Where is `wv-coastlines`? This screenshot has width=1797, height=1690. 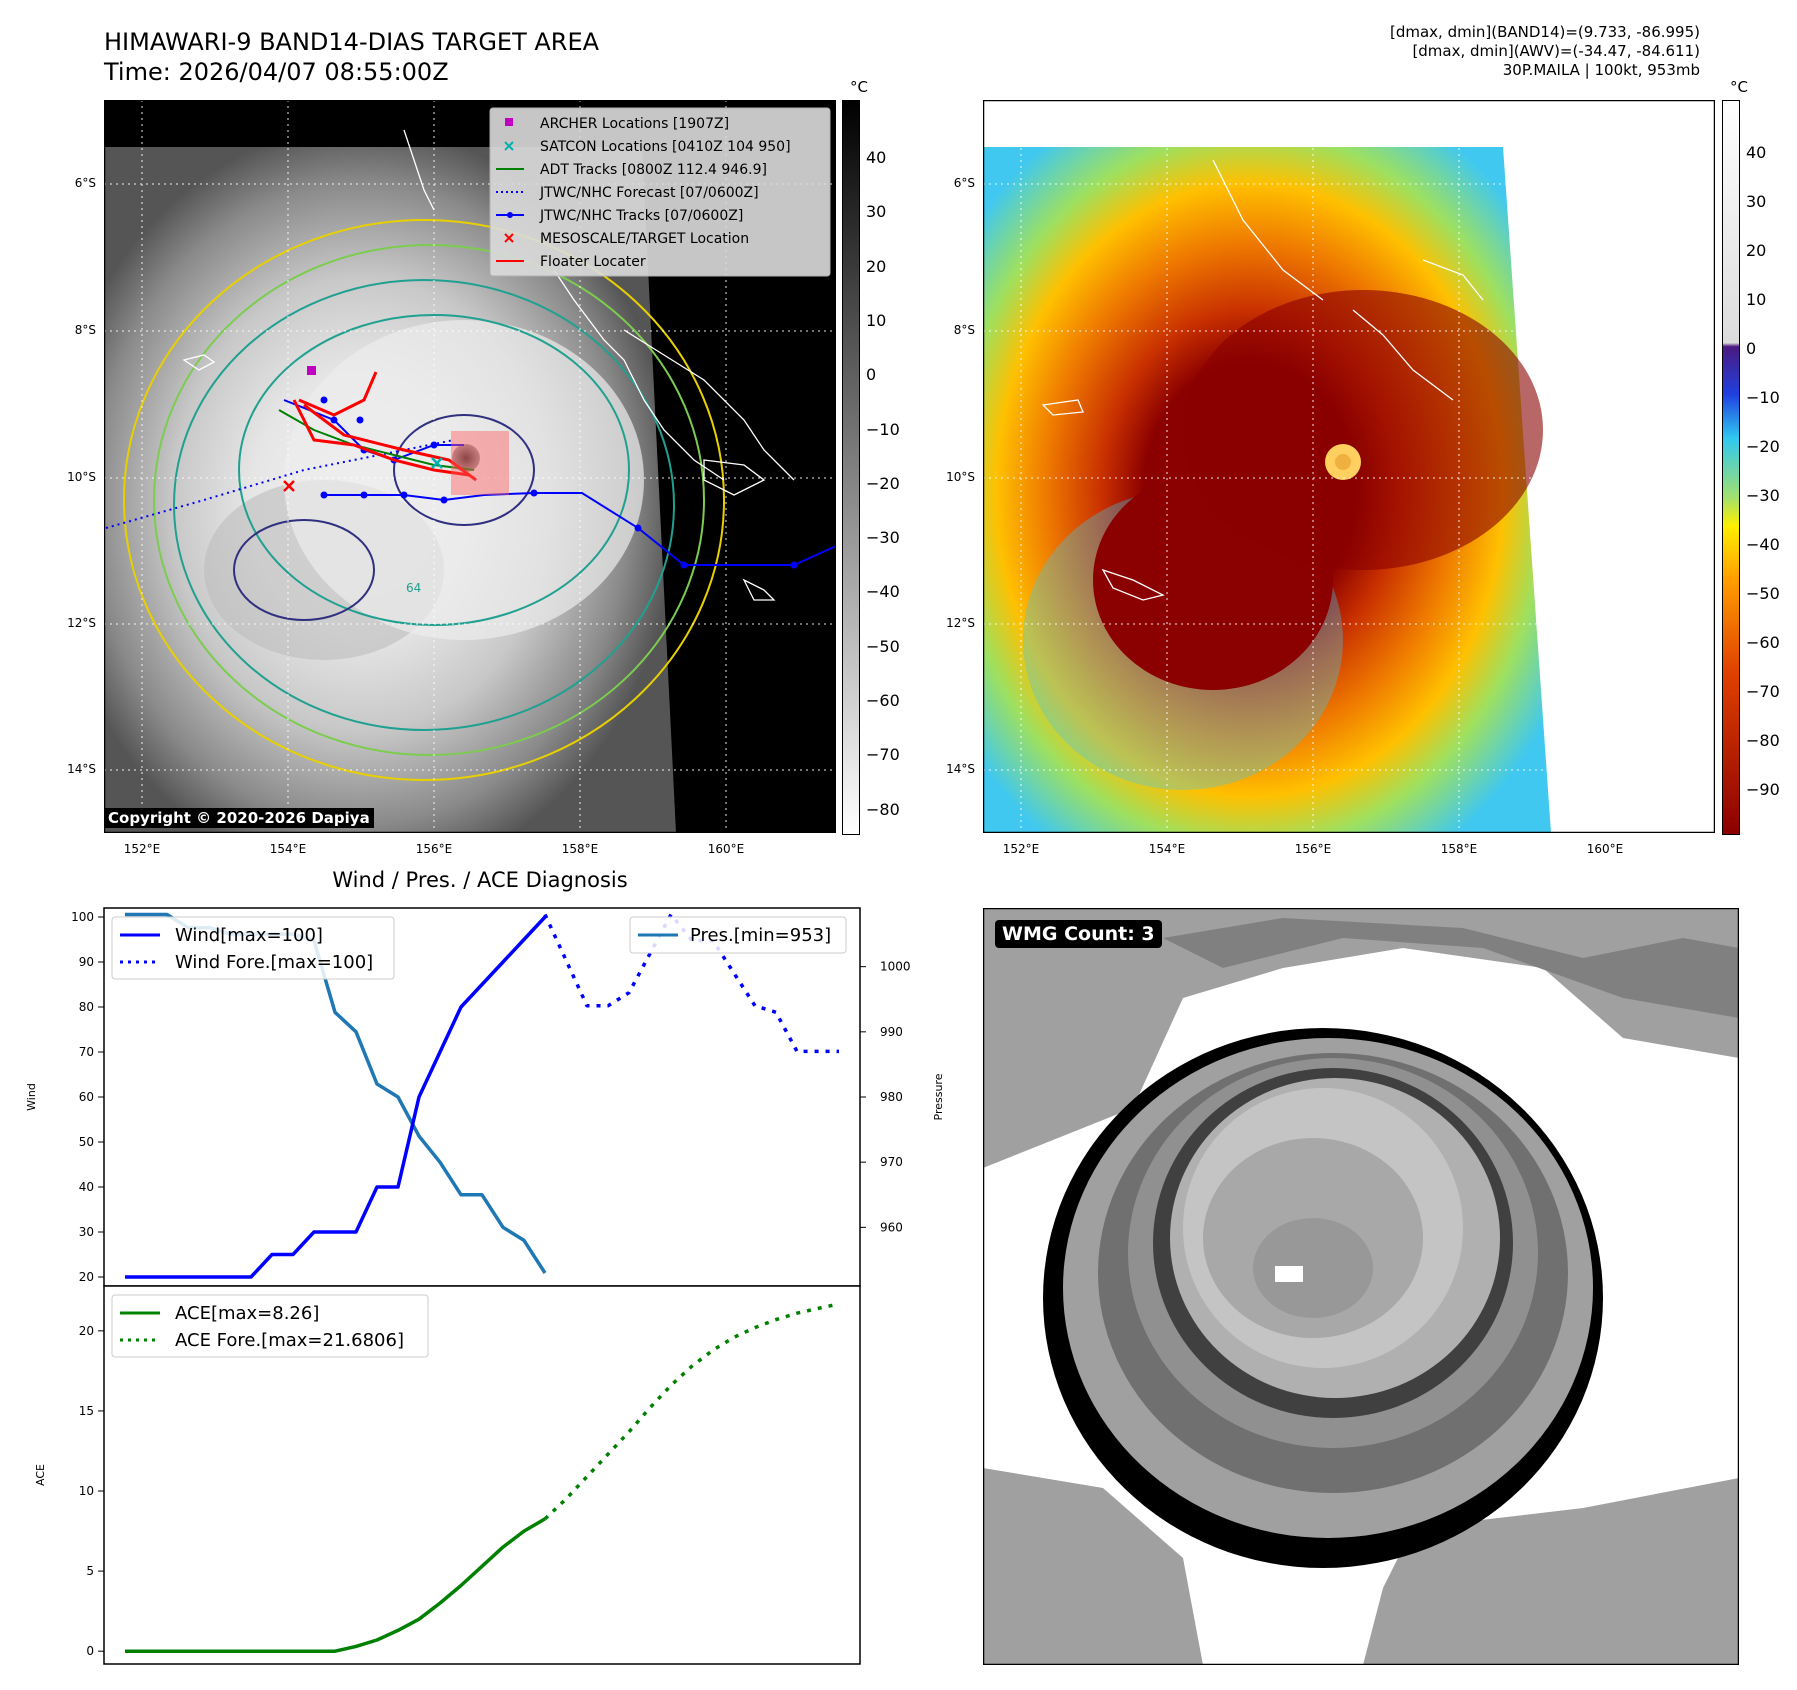 wv-coastlines is located at coordinates (1262, 380).